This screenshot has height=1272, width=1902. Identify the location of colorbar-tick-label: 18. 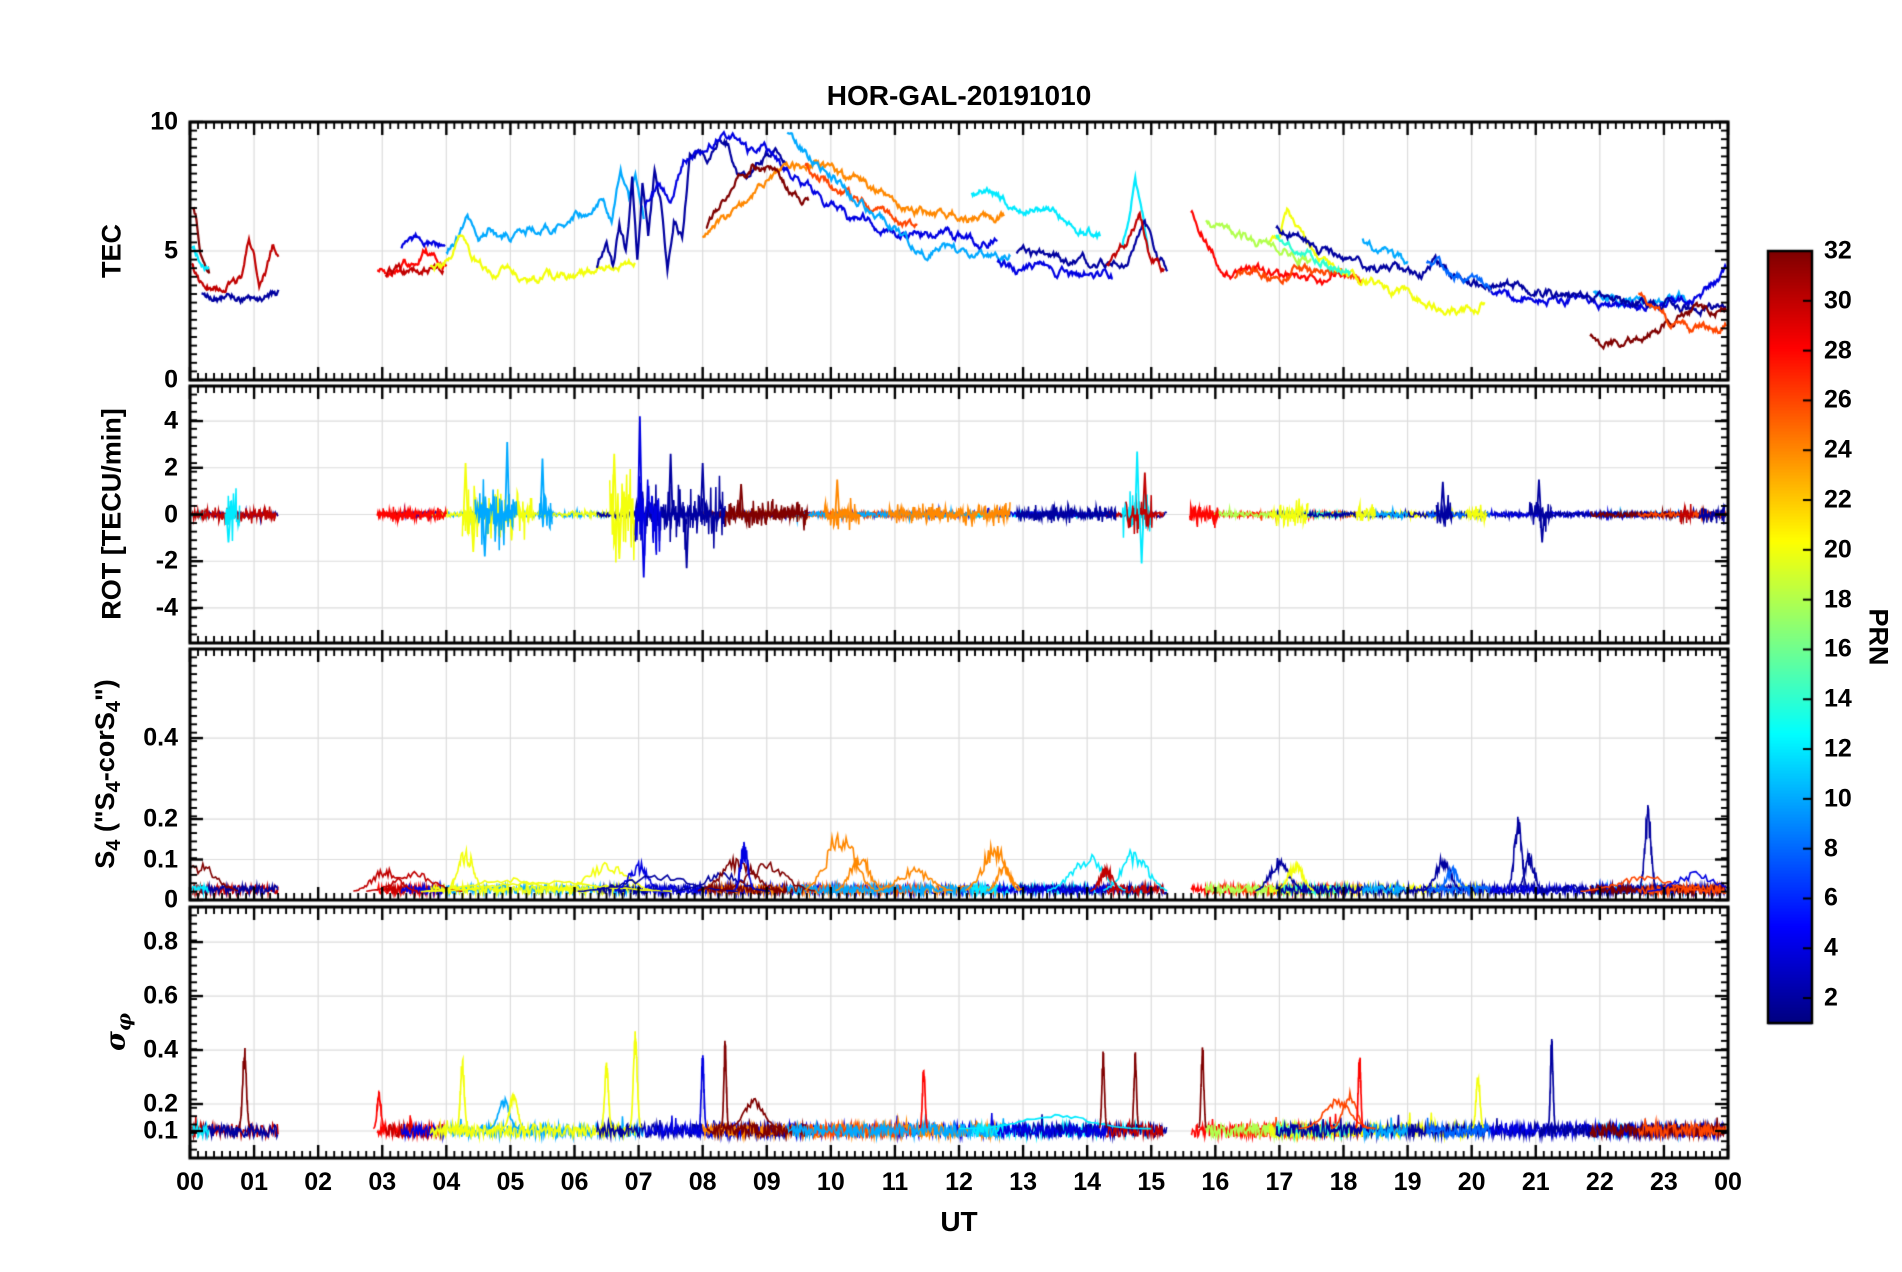
(1838, 599).